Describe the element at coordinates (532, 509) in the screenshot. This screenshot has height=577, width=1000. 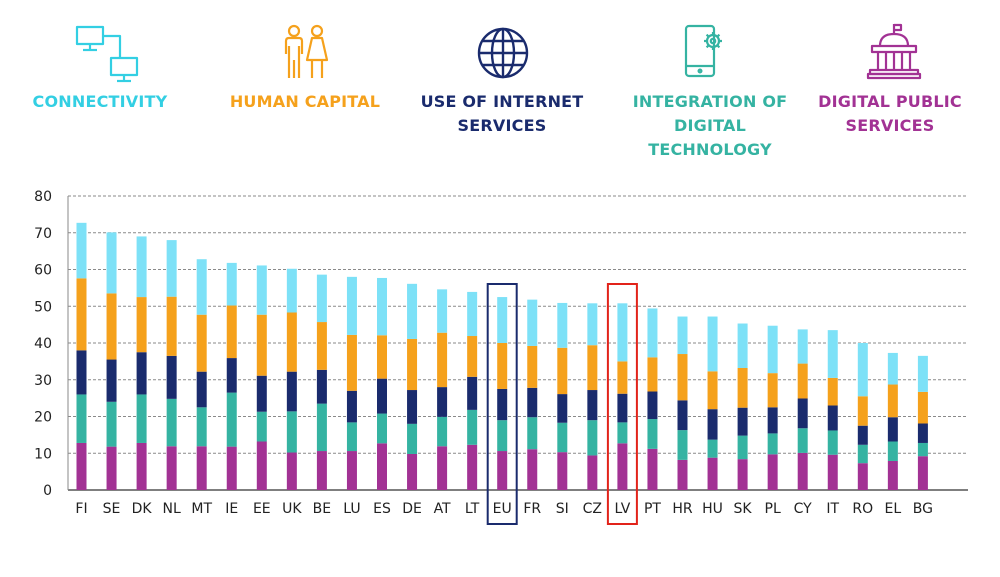
I see `x-tick-label: FR` at that location.